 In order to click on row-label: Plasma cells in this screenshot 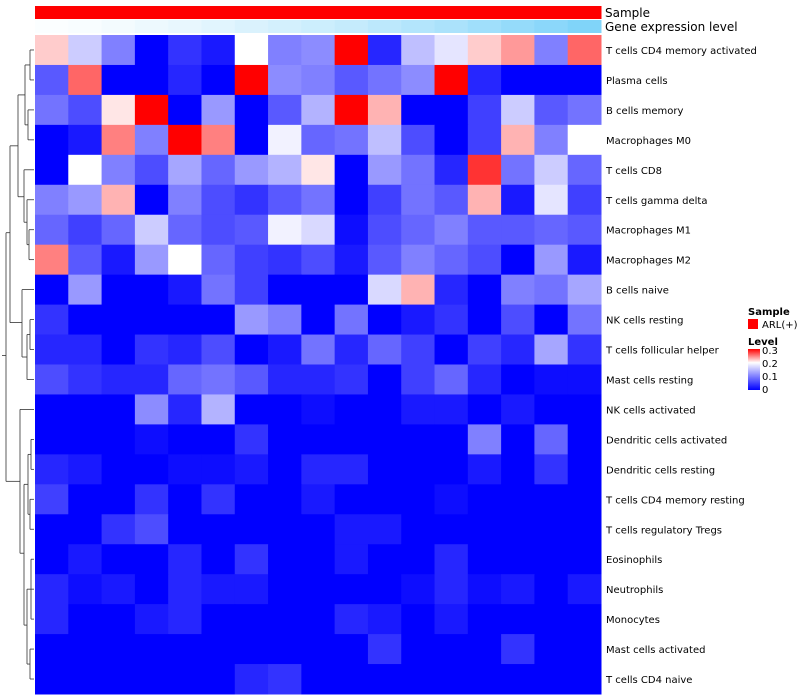, I will do `click(637, 81)`.